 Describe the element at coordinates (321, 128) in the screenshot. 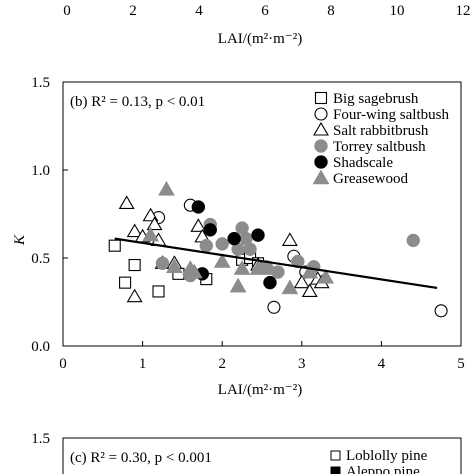

I see `legend-marker-salt-rabbitbrush` at that location.